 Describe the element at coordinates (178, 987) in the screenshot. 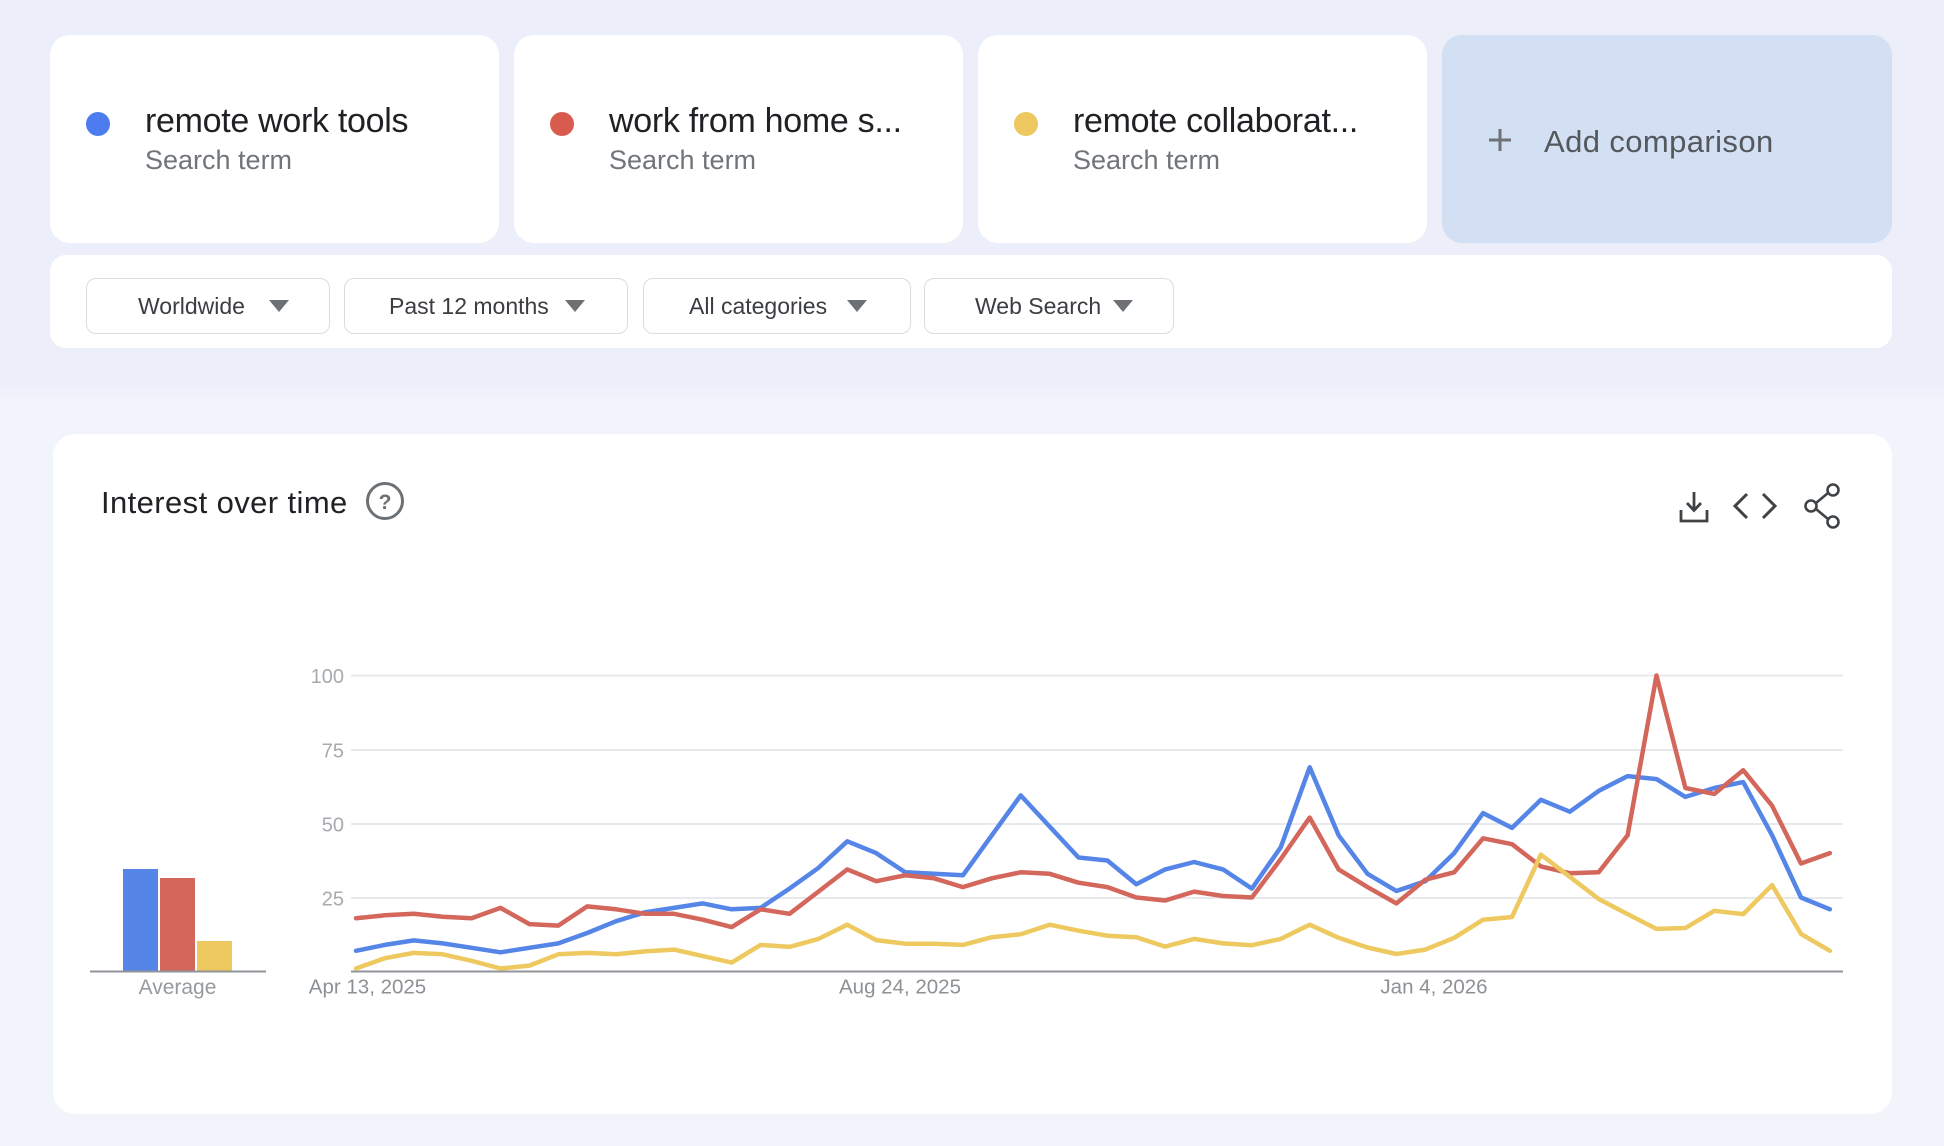

I see `svg-text: Average` at that location.